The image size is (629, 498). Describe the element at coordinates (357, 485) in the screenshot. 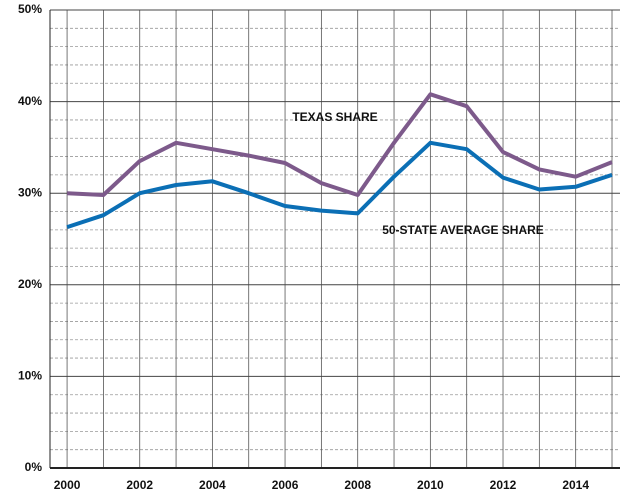

I see `x-tick-label: 2008` at that location.